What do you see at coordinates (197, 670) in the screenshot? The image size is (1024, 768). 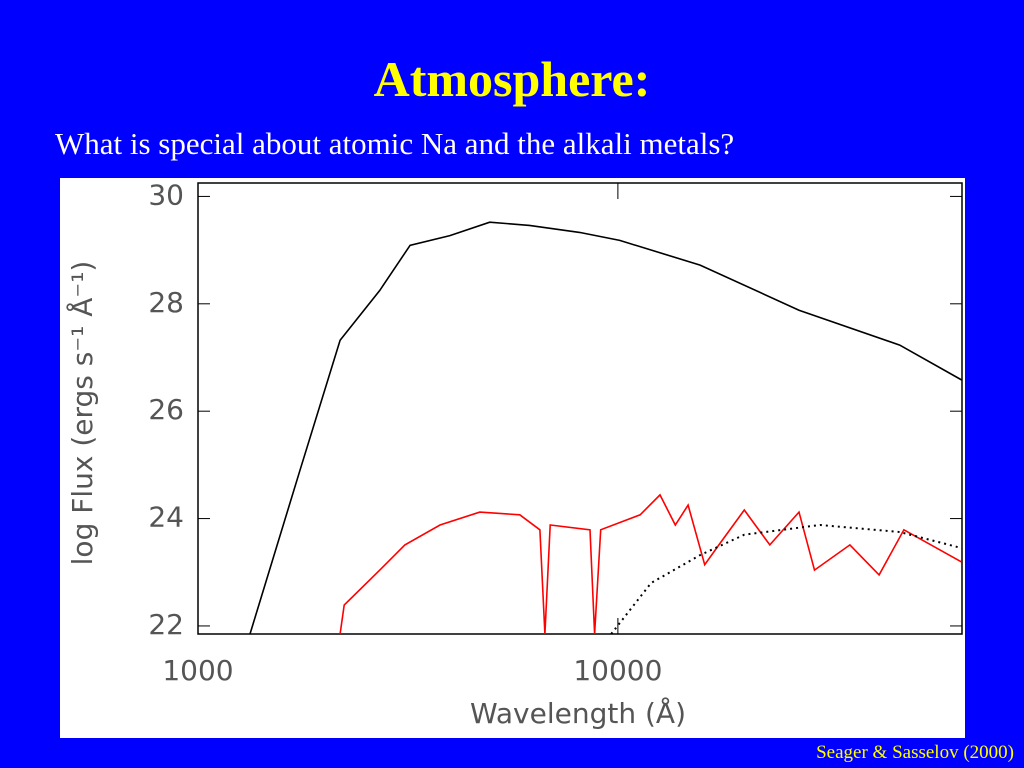 I see `x-tick-label: 1000` at bounding box center [197, 670].